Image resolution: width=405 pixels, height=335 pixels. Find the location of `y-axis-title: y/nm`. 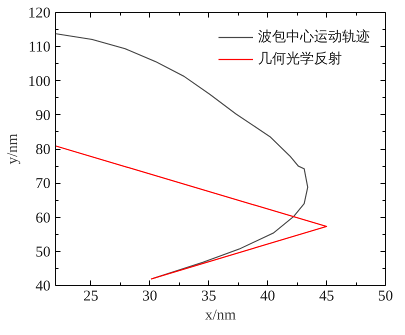

y-axis-title: y/nm is located at coordinates (13, 148).